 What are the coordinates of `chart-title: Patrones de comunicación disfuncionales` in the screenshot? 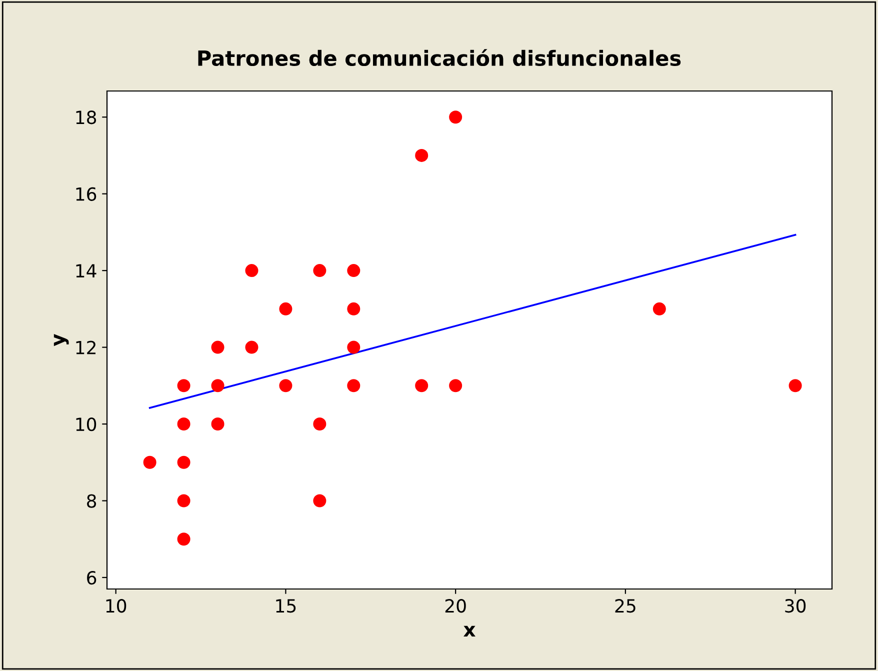 It's located at (439, 57).